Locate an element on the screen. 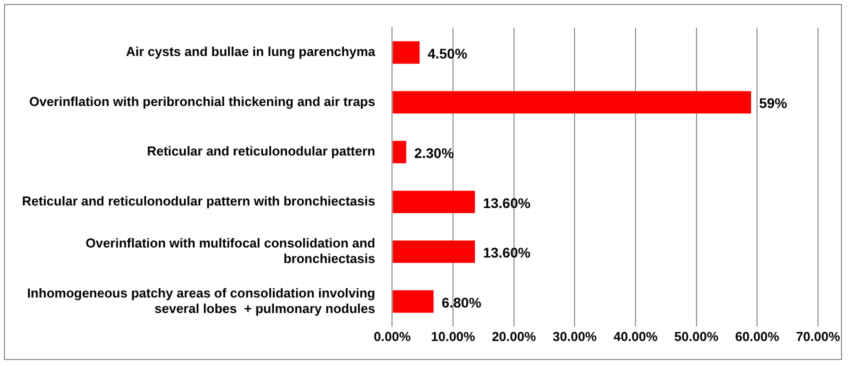 The height and width of the screenshot is (366, 848). x-tick-label: 40.00% is located at coordinates (635, 336).